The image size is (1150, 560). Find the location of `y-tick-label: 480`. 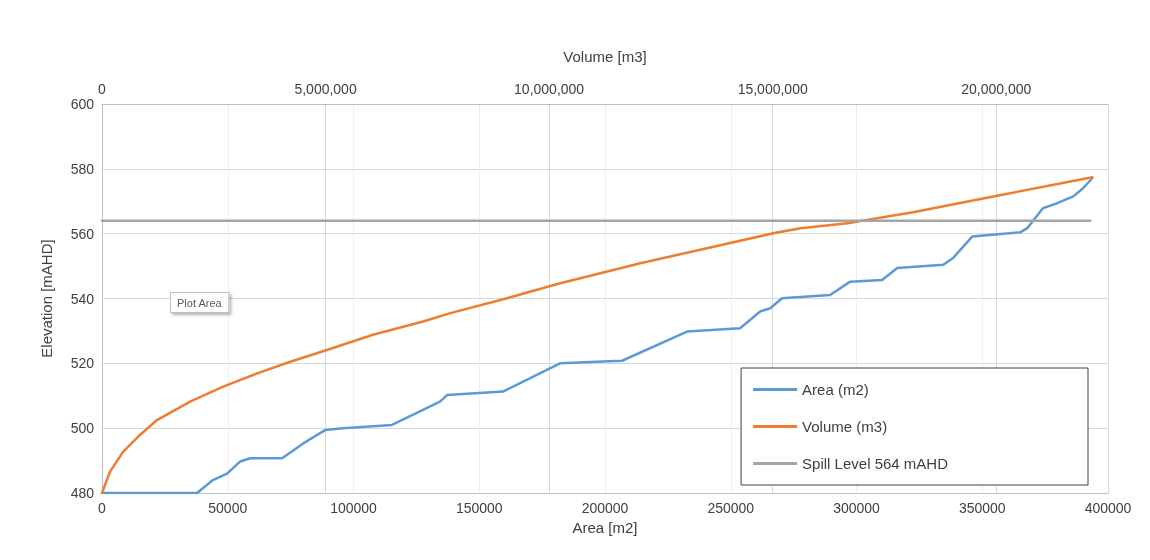

y-tick-label: 480 is located at coordinates (82, 493).